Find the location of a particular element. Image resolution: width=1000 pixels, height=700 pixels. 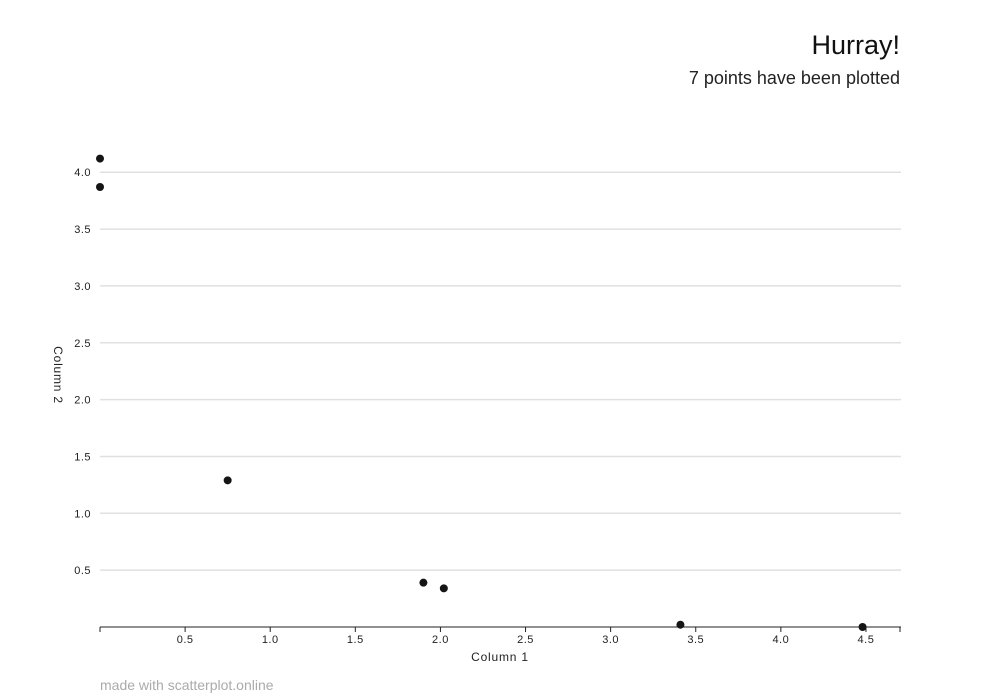

footer-credit: made with scatterplot.online is located at coordinates (187, 685).